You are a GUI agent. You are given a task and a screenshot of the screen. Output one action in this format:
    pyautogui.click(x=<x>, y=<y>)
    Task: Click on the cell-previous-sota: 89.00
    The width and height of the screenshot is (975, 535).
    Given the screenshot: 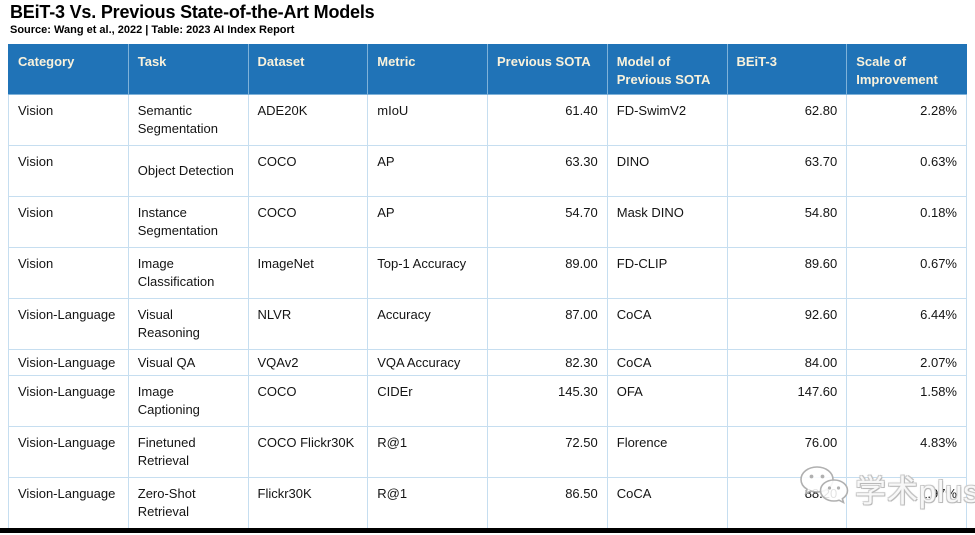 What is the action you would take?
    pyautogui.click(x=547, y=273)
    